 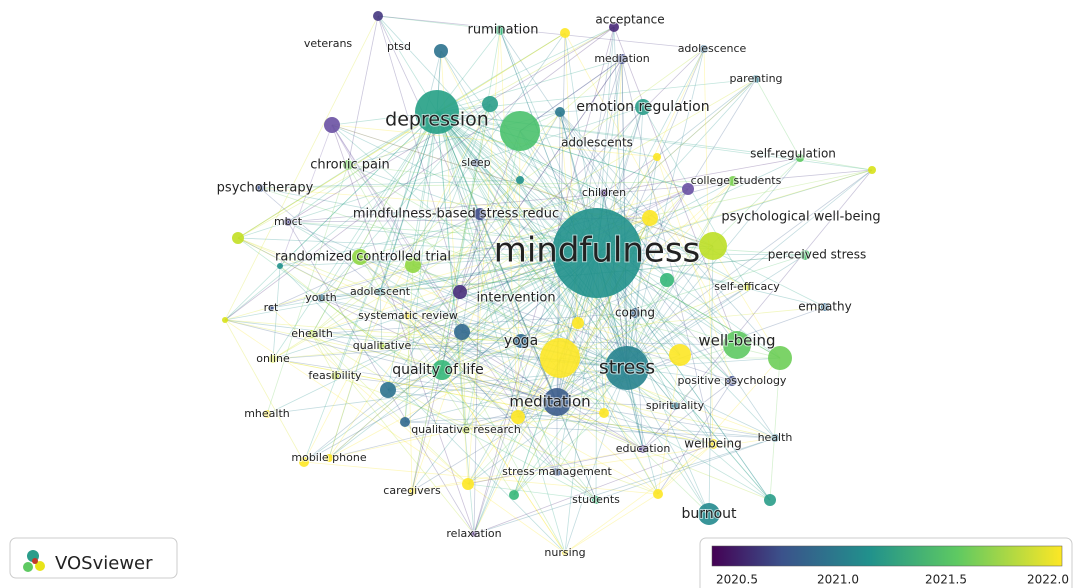 What do you see at coordinates (596, 499) in the screenshot?
I see `node-label: students` at bounding box center [596, 499].